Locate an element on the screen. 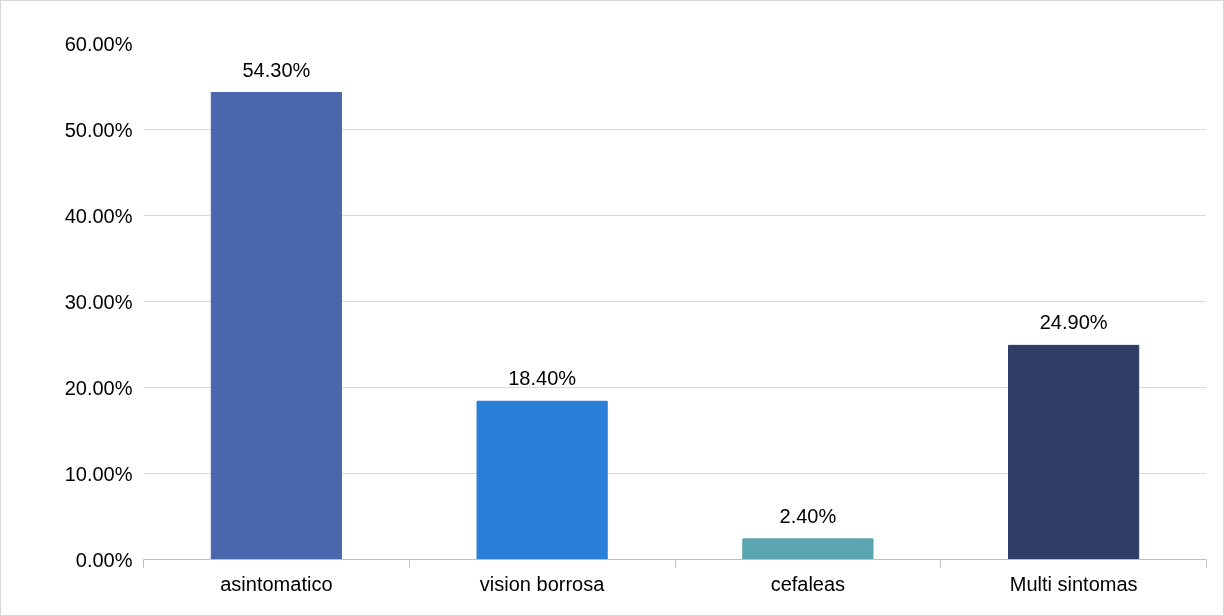 This screenshot has width=1224, height=616. data-label: 2.40% is located at coordinates (808, 515).